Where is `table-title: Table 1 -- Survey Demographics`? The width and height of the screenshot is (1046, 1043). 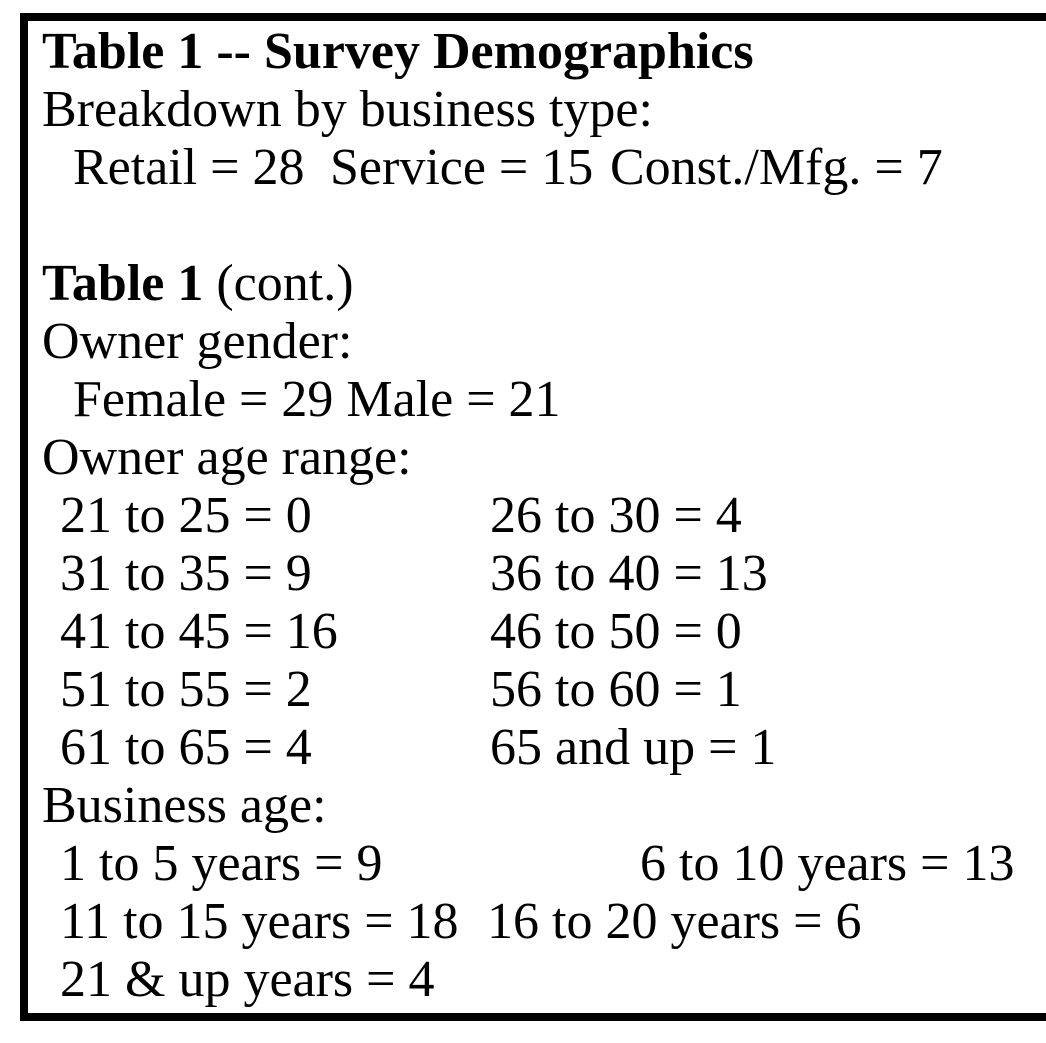
table-title: Table 1 -- Survey Demographics is located at coordinates (398, 51).